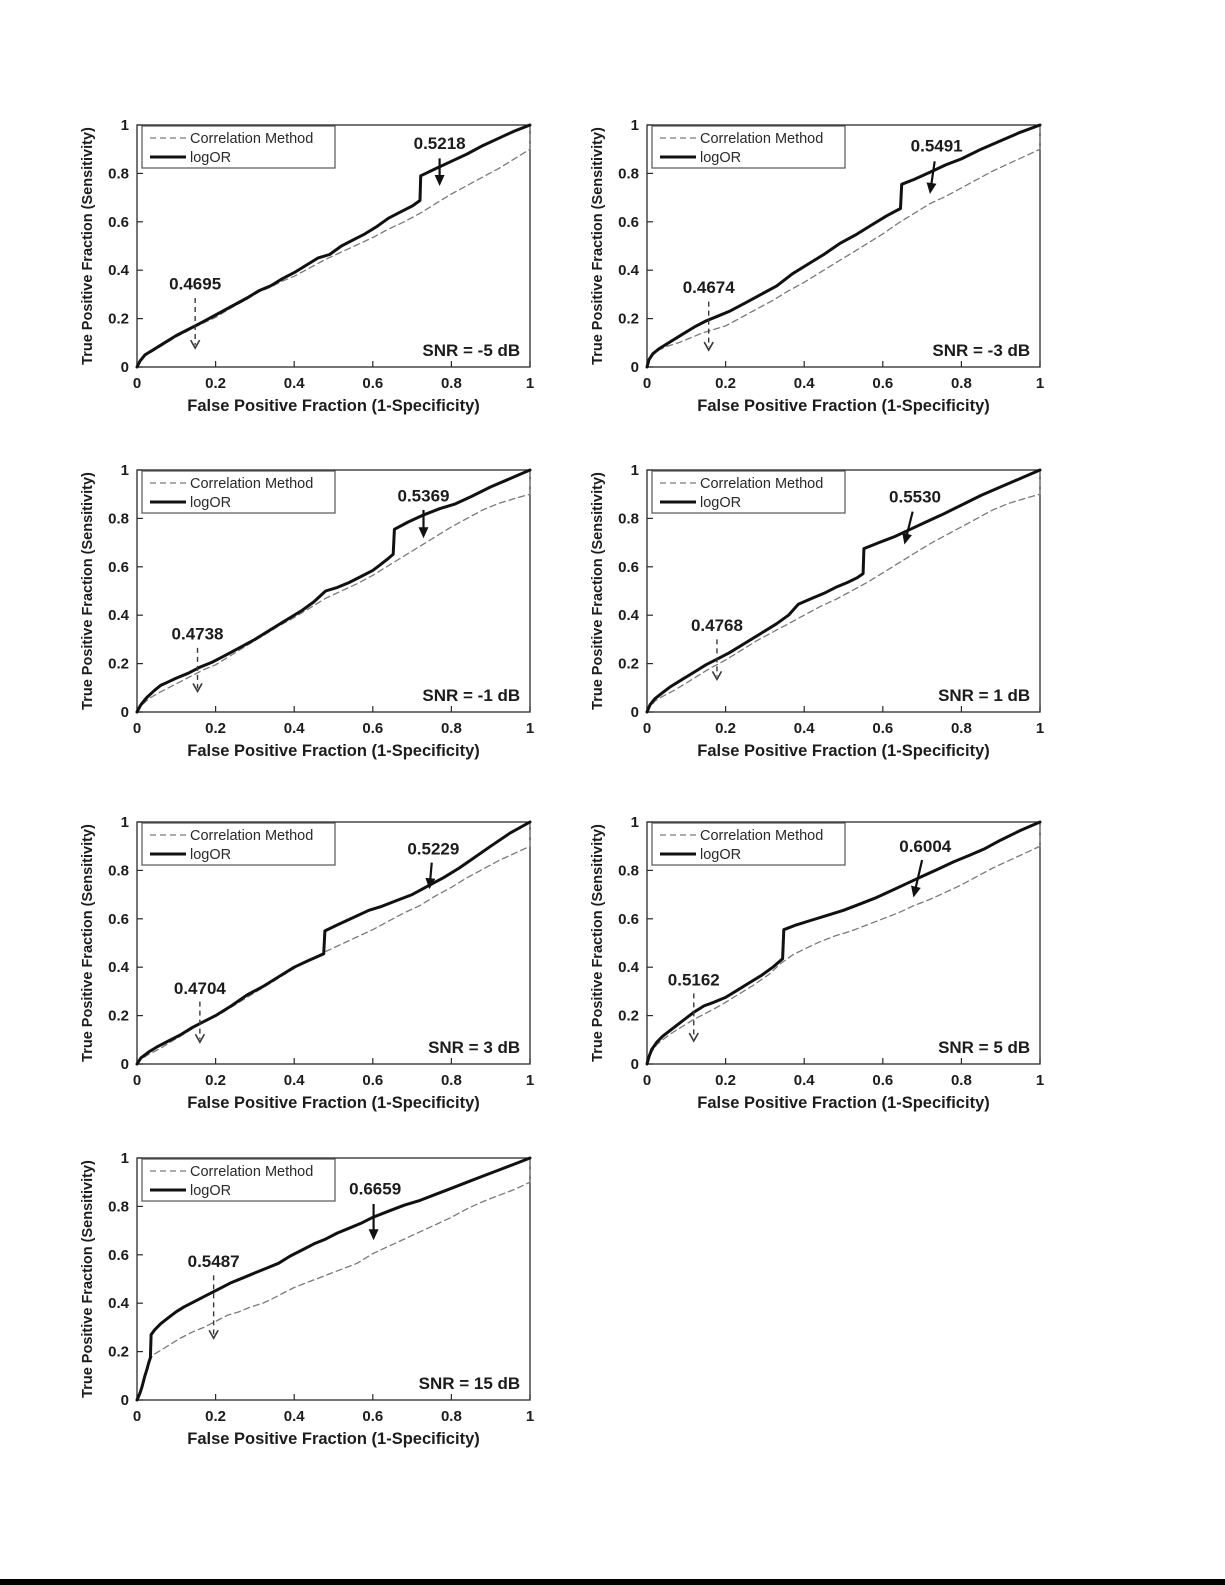  I want to click on snr-label: SNR = 3 dB, so click(474, 1047).